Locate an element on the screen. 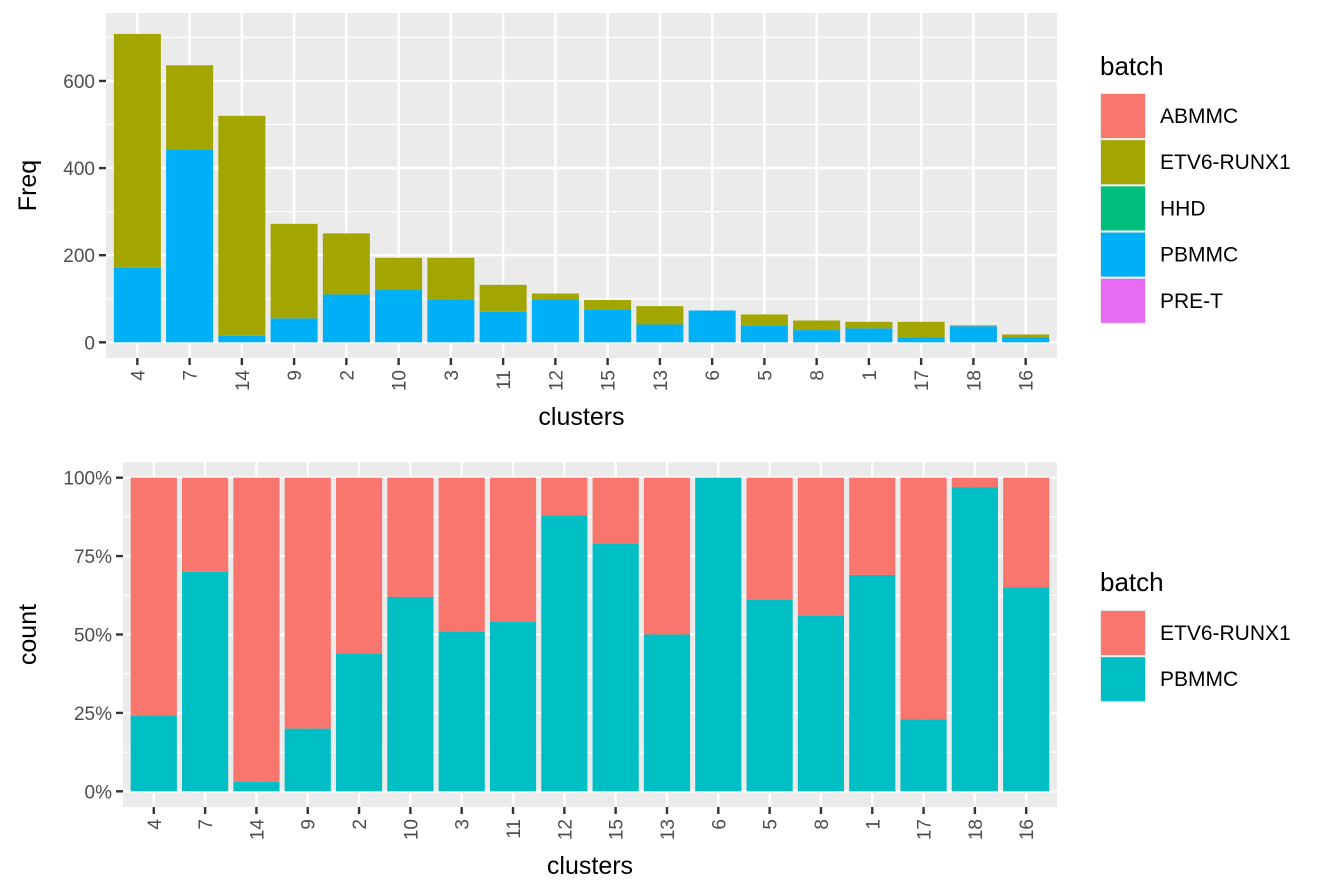  legend-label: ABMMC is located at coordinates (1199, 116).